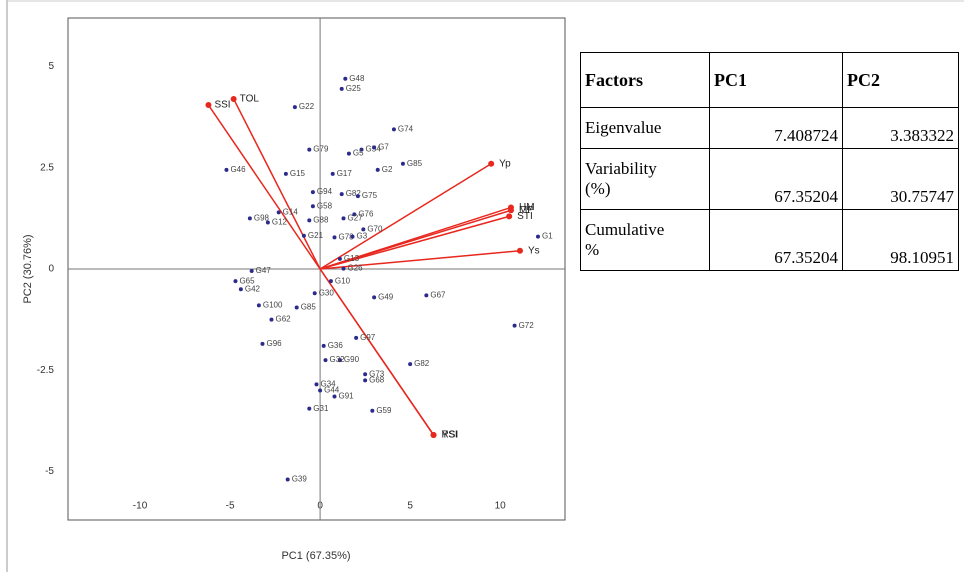 The height and width of the screenshot is (572, 964). I want to click on point-label: G46, so click(238, 169).